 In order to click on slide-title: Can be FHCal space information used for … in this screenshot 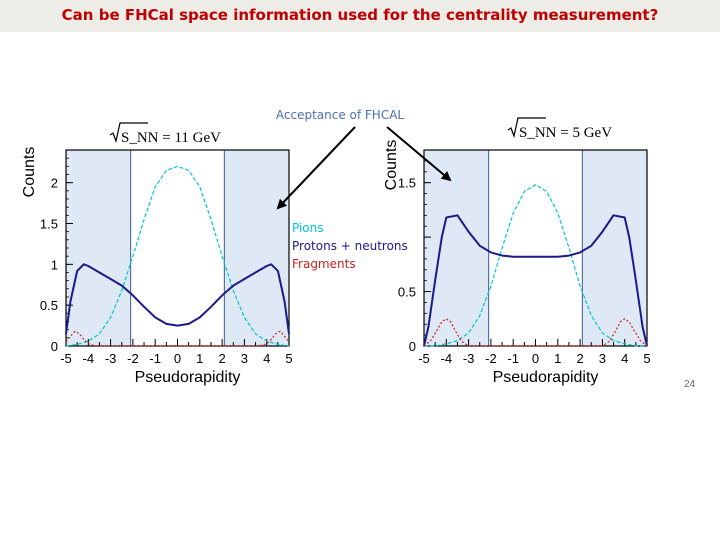, I will do `click(360, 15)`.